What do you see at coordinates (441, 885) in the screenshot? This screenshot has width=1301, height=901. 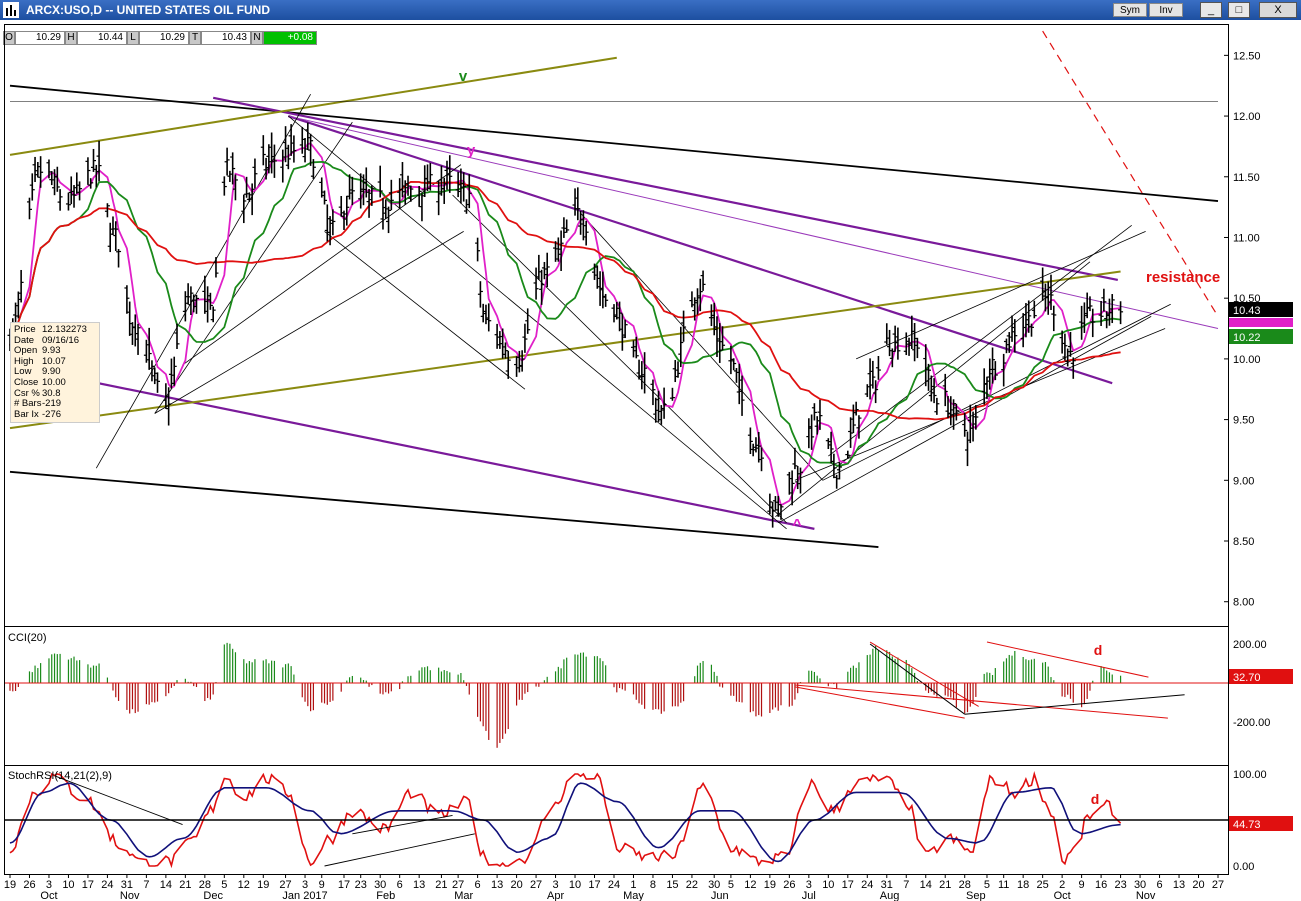 I see `x-axis-day-label: 21` at bounding box center [441, 885].